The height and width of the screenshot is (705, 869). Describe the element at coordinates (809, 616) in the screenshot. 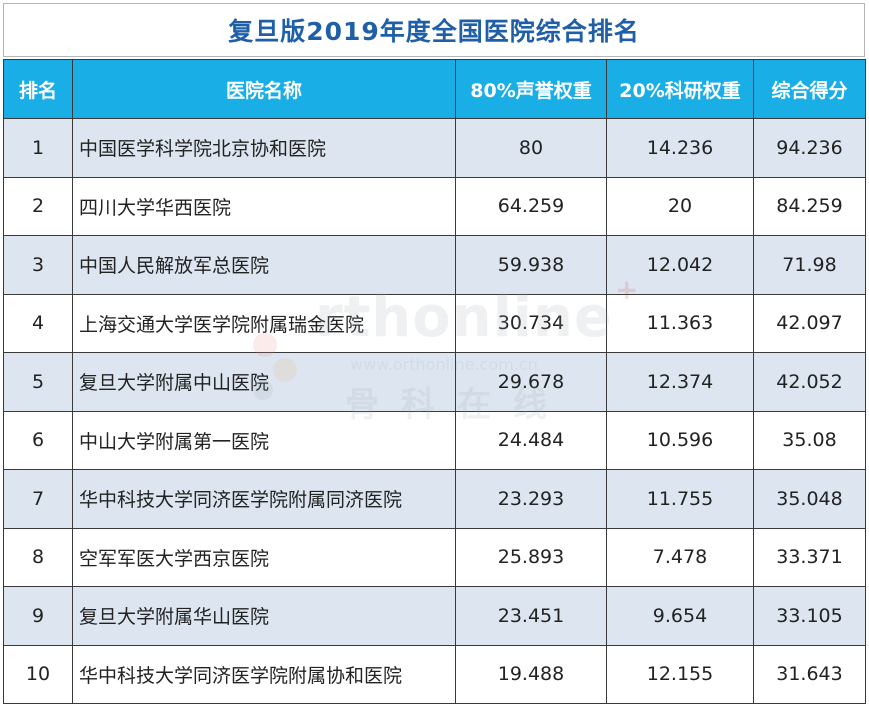

I see `total-cell: 33.105` at that location.